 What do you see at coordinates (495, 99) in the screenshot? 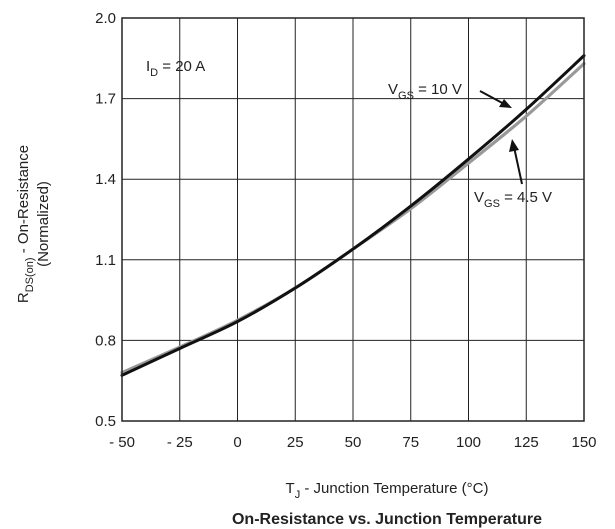
I see `annotation-arrow-10v` at bounding box center [495, 99].